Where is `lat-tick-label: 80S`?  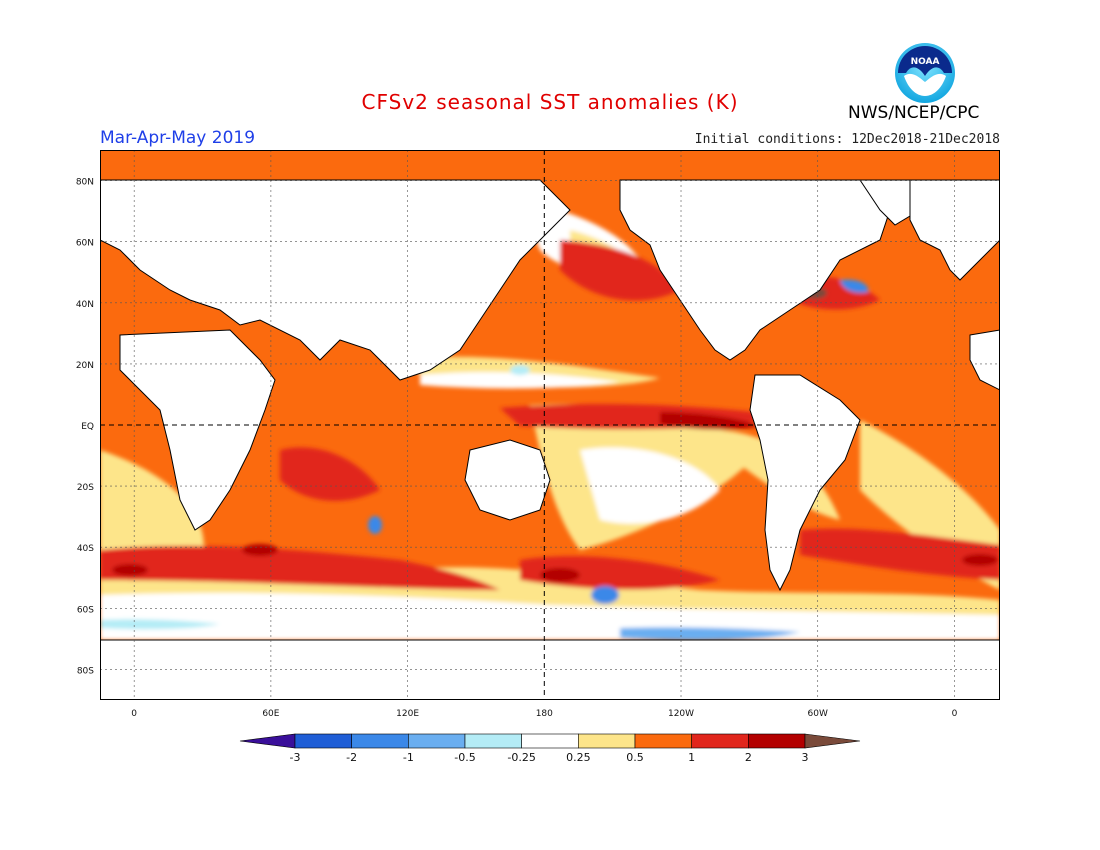
lat-tick-label: 80S is located at coordinates (85, 671).